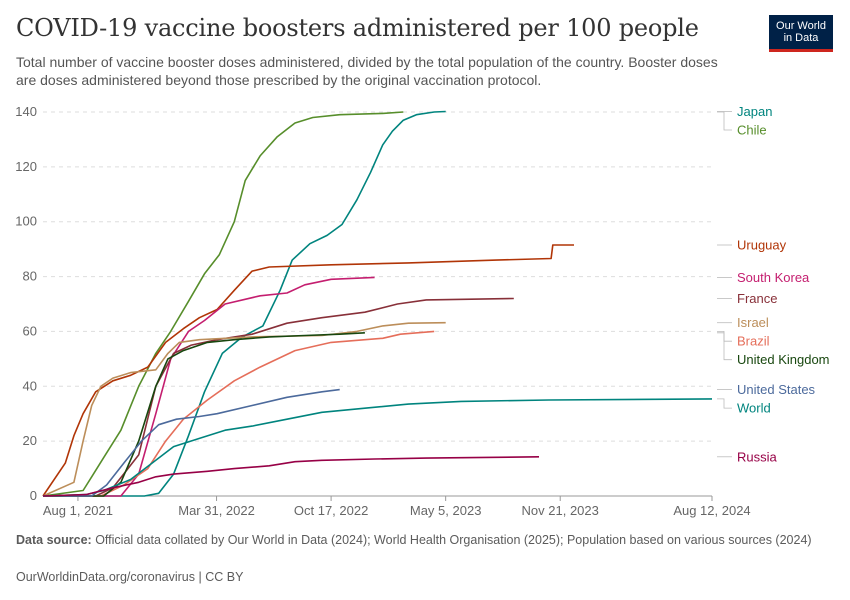  Describe the element at coordinates (753, 341) in the screenshot. I see `legend-label-brazil: Brazil` at that location.